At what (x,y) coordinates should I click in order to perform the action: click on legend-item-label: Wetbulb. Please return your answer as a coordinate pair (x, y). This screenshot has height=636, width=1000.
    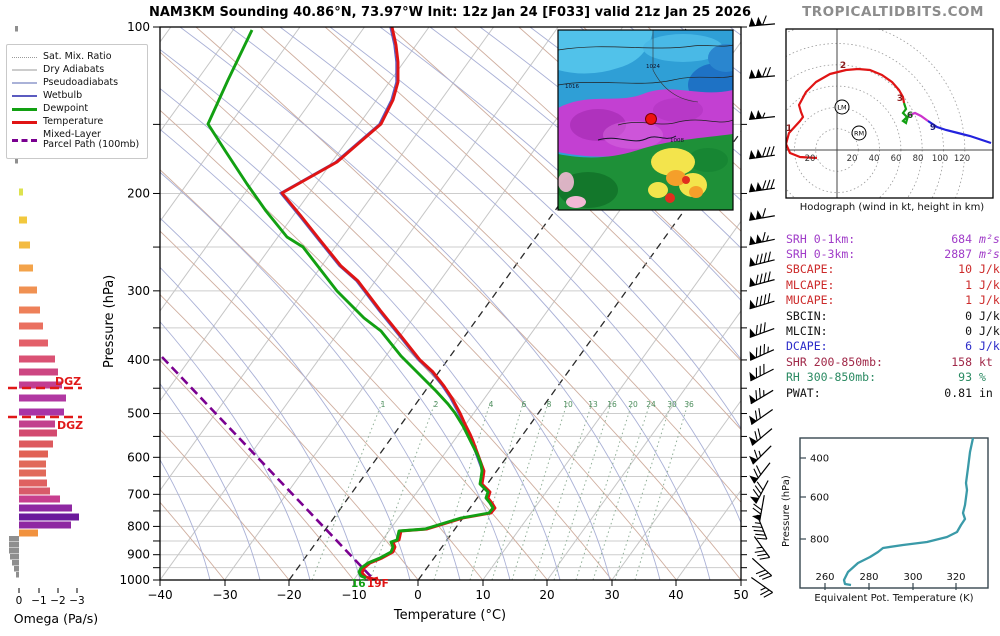
    Looking at the image, I should click on (63, 95).